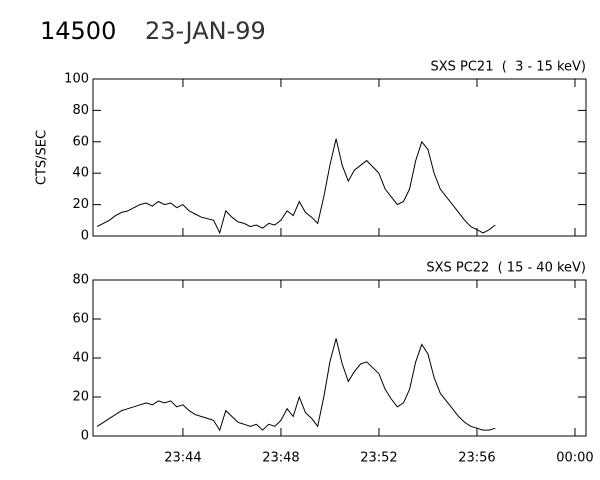  I want to click on x-tick-label: 23:48, so click(280, 458).